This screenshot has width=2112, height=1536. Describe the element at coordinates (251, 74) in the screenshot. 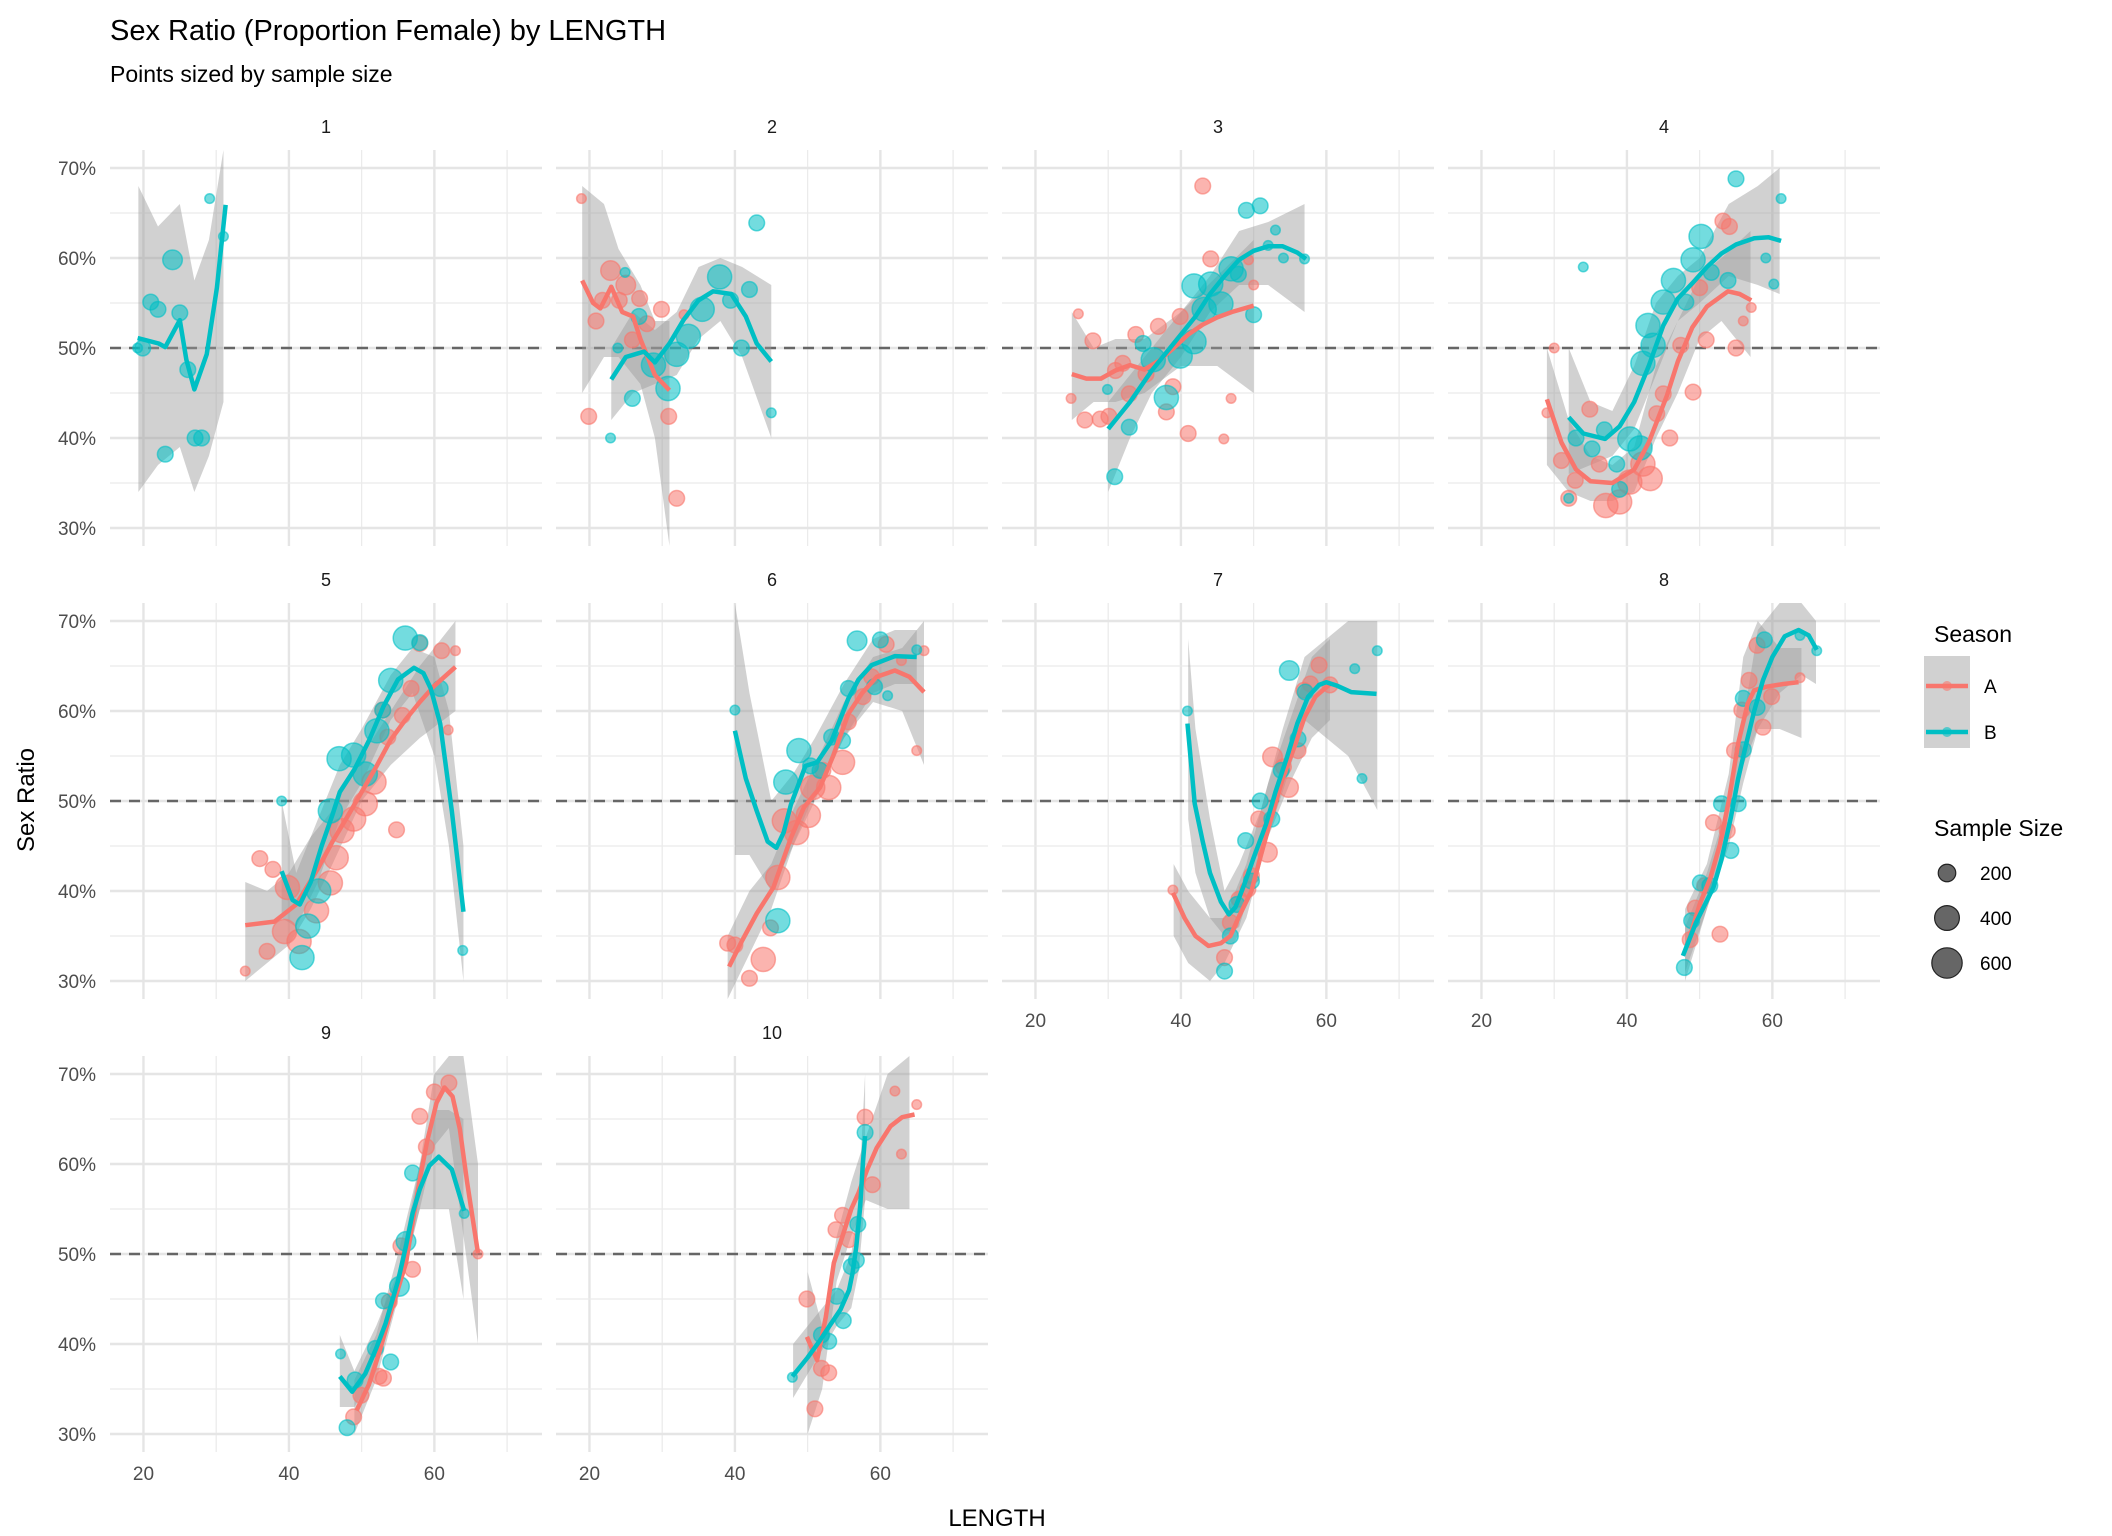

I see `chart-subtitle: Points sized by sample size` at that location.